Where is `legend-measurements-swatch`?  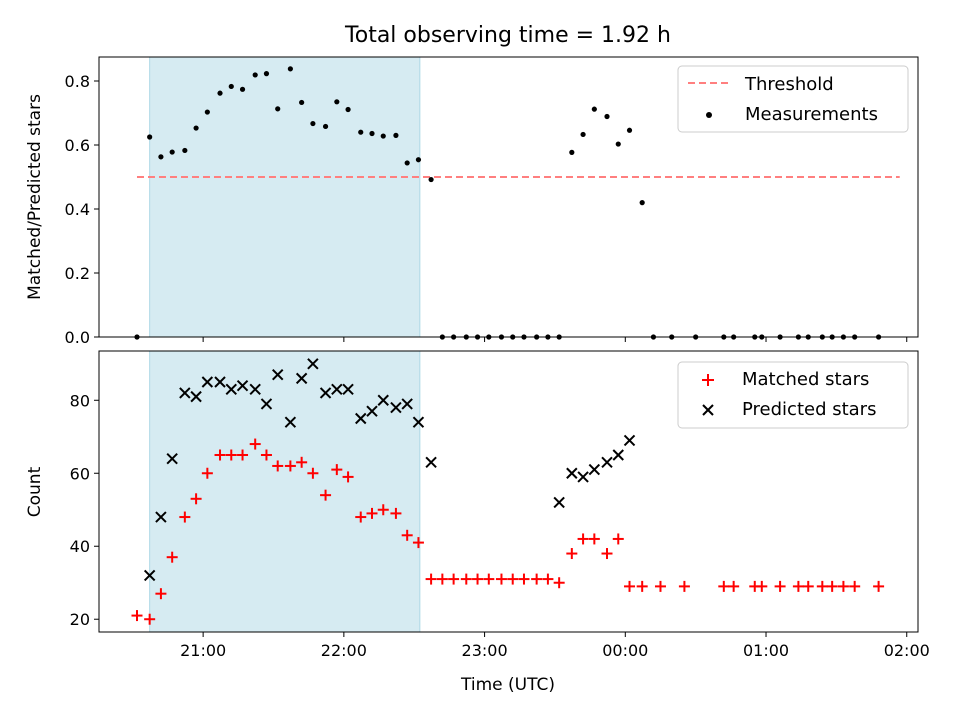
legend-measurements-swatch is located at coordinates (709, 115).